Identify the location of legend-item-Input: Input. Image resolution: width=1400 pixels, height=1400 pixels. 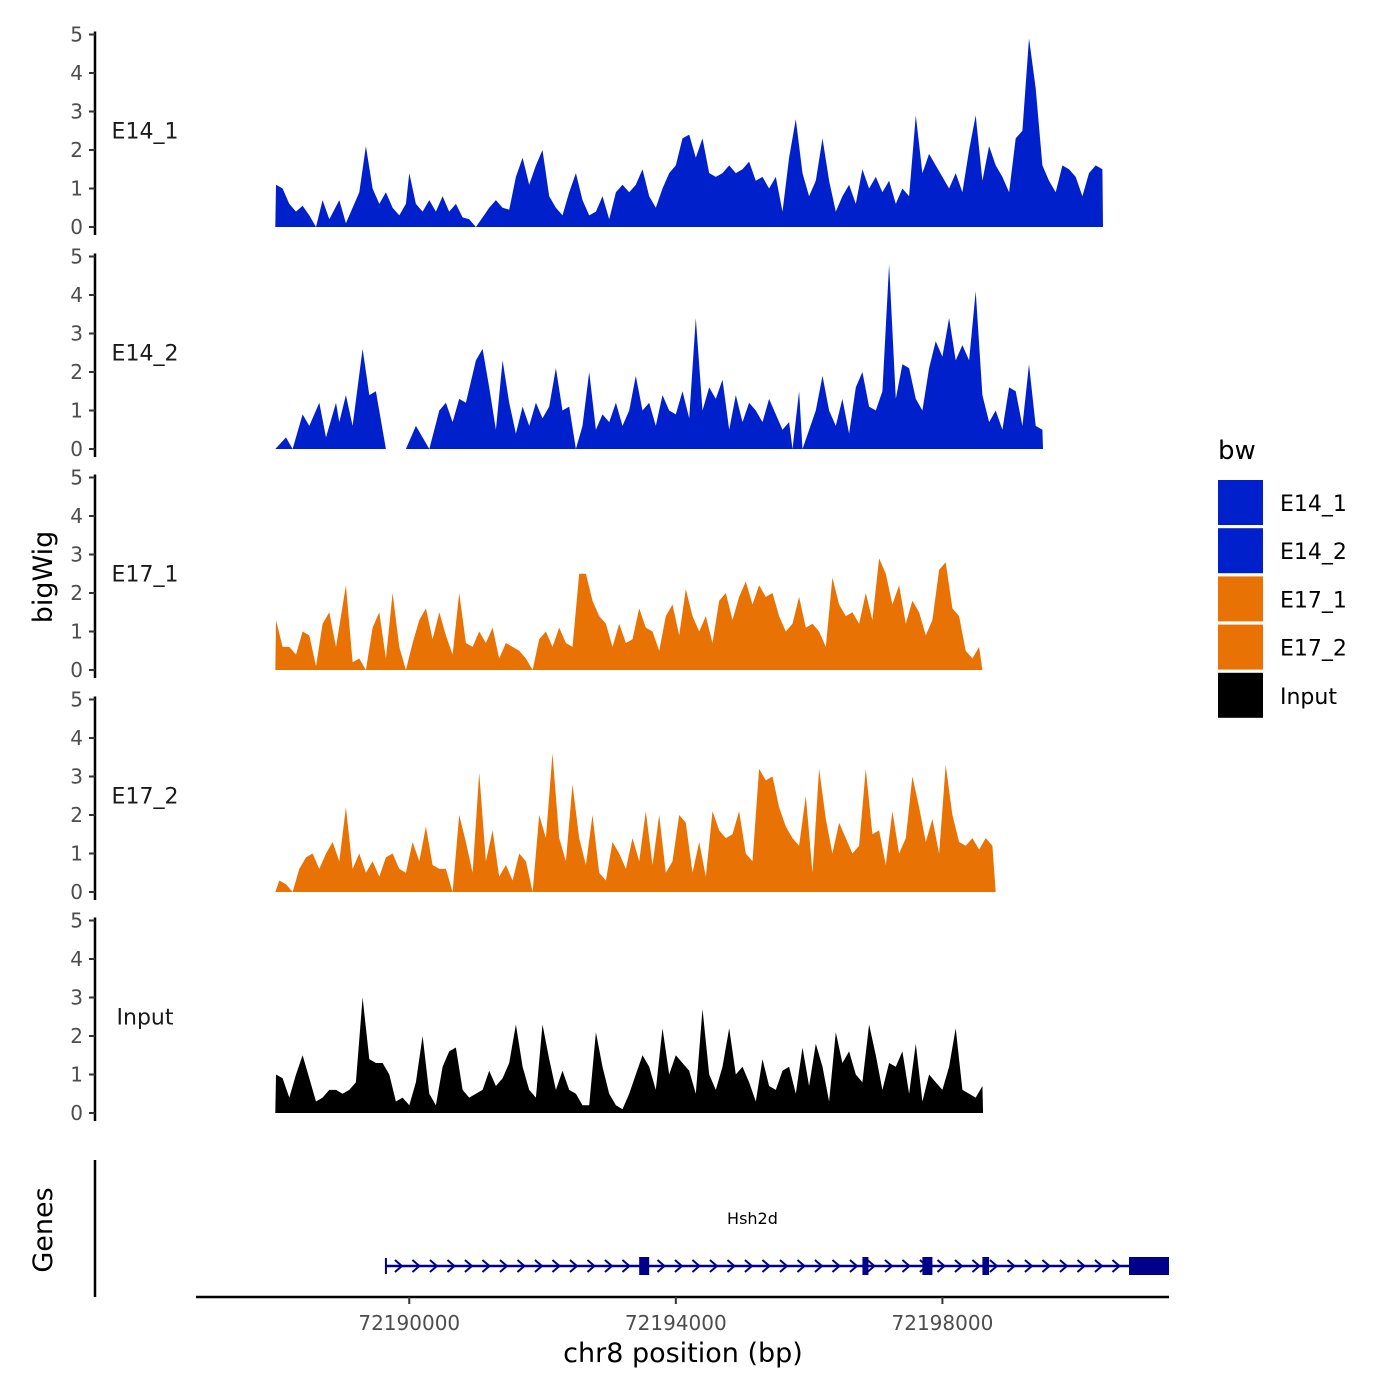
(1277, 695).